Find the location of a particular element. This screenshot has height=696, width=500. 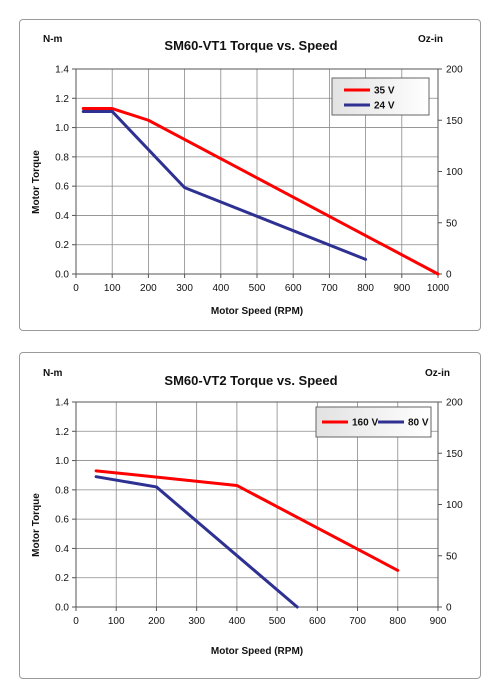

chart-title: SM60-VT2 Torque vs. Speed is located at coordinates (250, 380).